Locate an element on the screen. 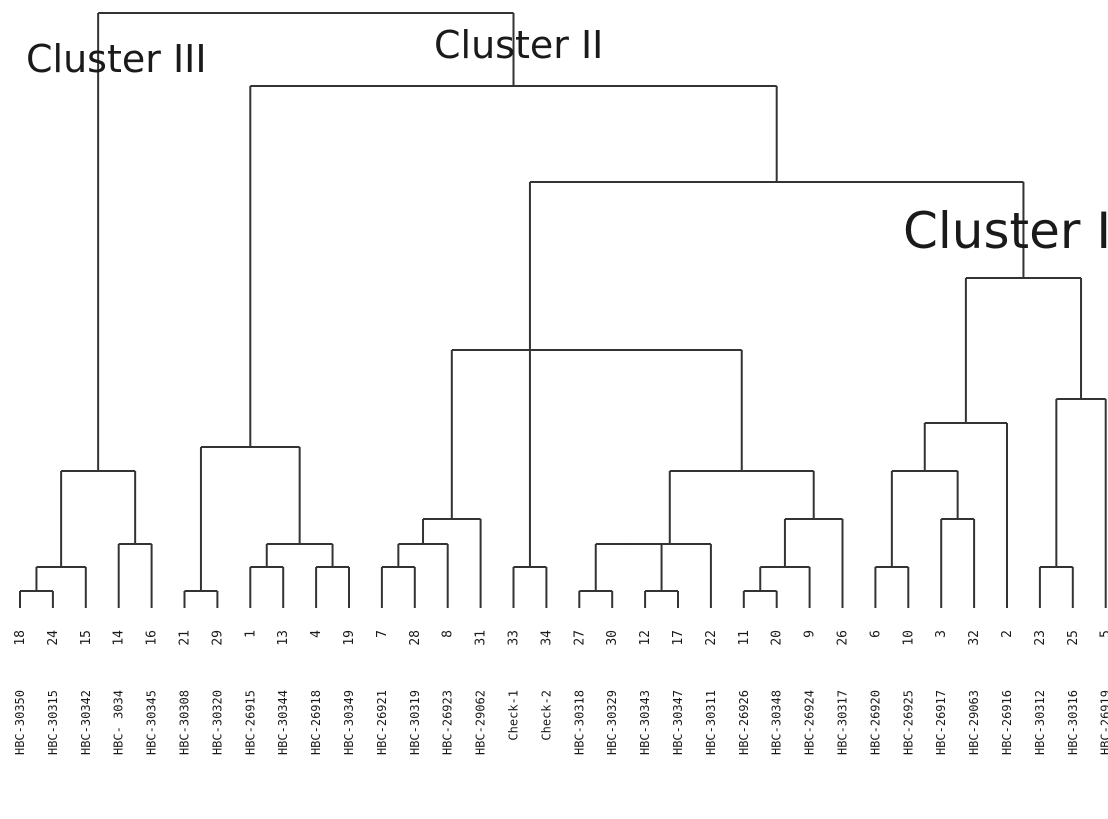  leaf-accession-label: HBC-30342 is located at coordinates (86, 722).